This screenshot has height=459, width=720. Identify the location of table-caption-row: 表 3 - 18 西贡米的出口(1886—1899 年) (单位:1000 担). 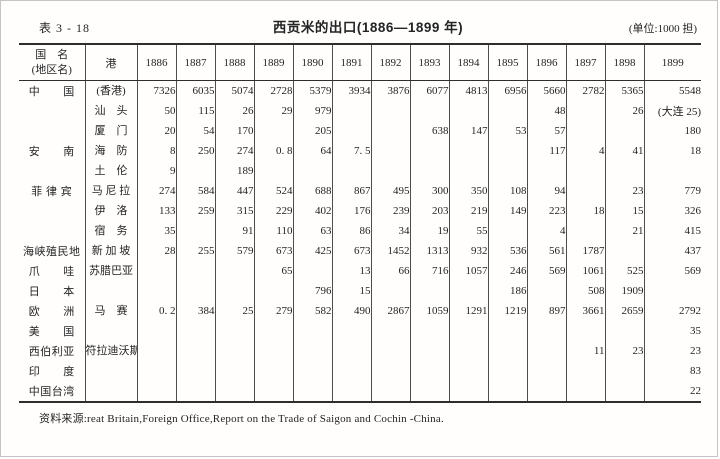
(359, 22).